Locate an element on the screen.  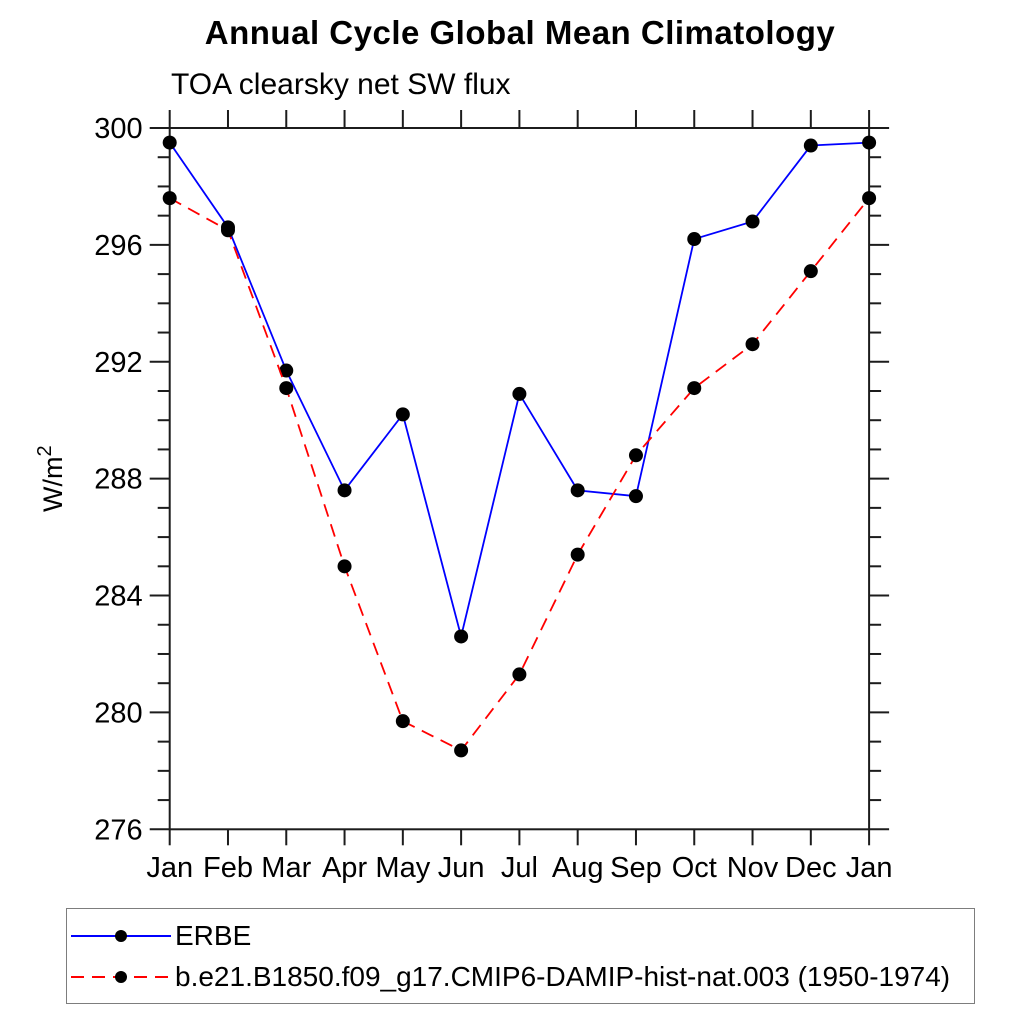
x-tick-label: Jun is located at coordinates (461, 868).